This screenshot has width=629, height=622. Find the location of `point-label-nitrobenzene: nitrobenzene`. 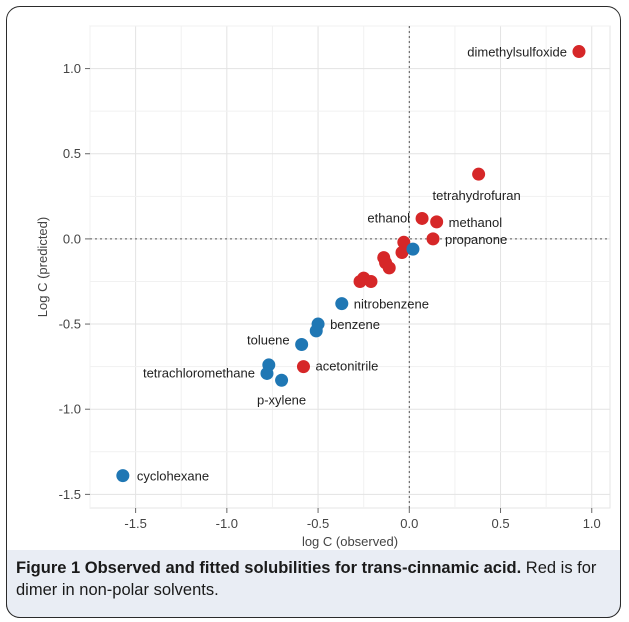

point-label-nitrobenzene: nitrobenzene is located at coordinates (391, 304).